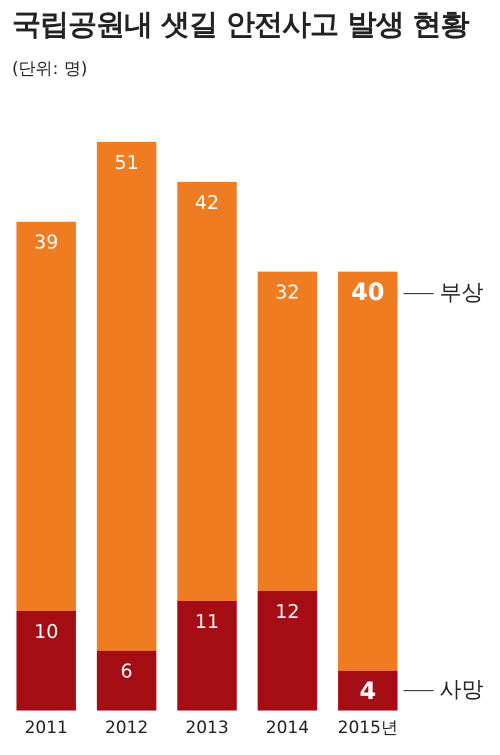 The height and width of the screenshot is (755, 500). Describe the element at coordinates (207, 728) in the screenshot. I see `x-tick-label: 2013` at that location.